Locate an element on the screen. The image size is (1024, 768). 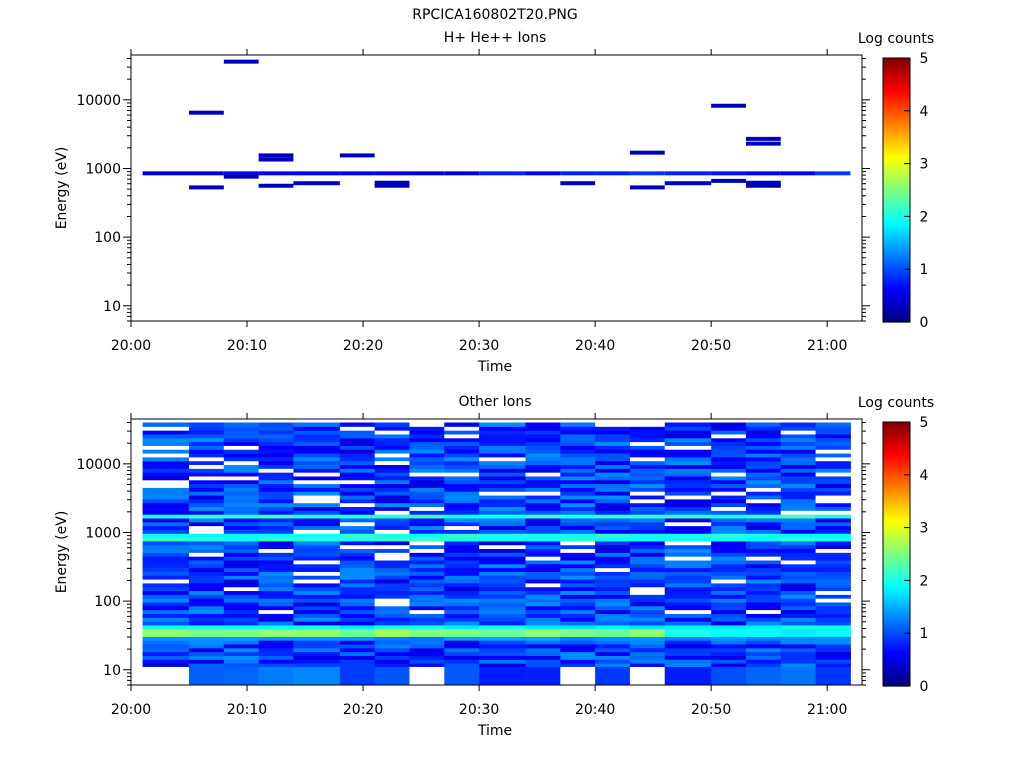
x-tick-label: 20:40 is located at coordinates (595, 346).